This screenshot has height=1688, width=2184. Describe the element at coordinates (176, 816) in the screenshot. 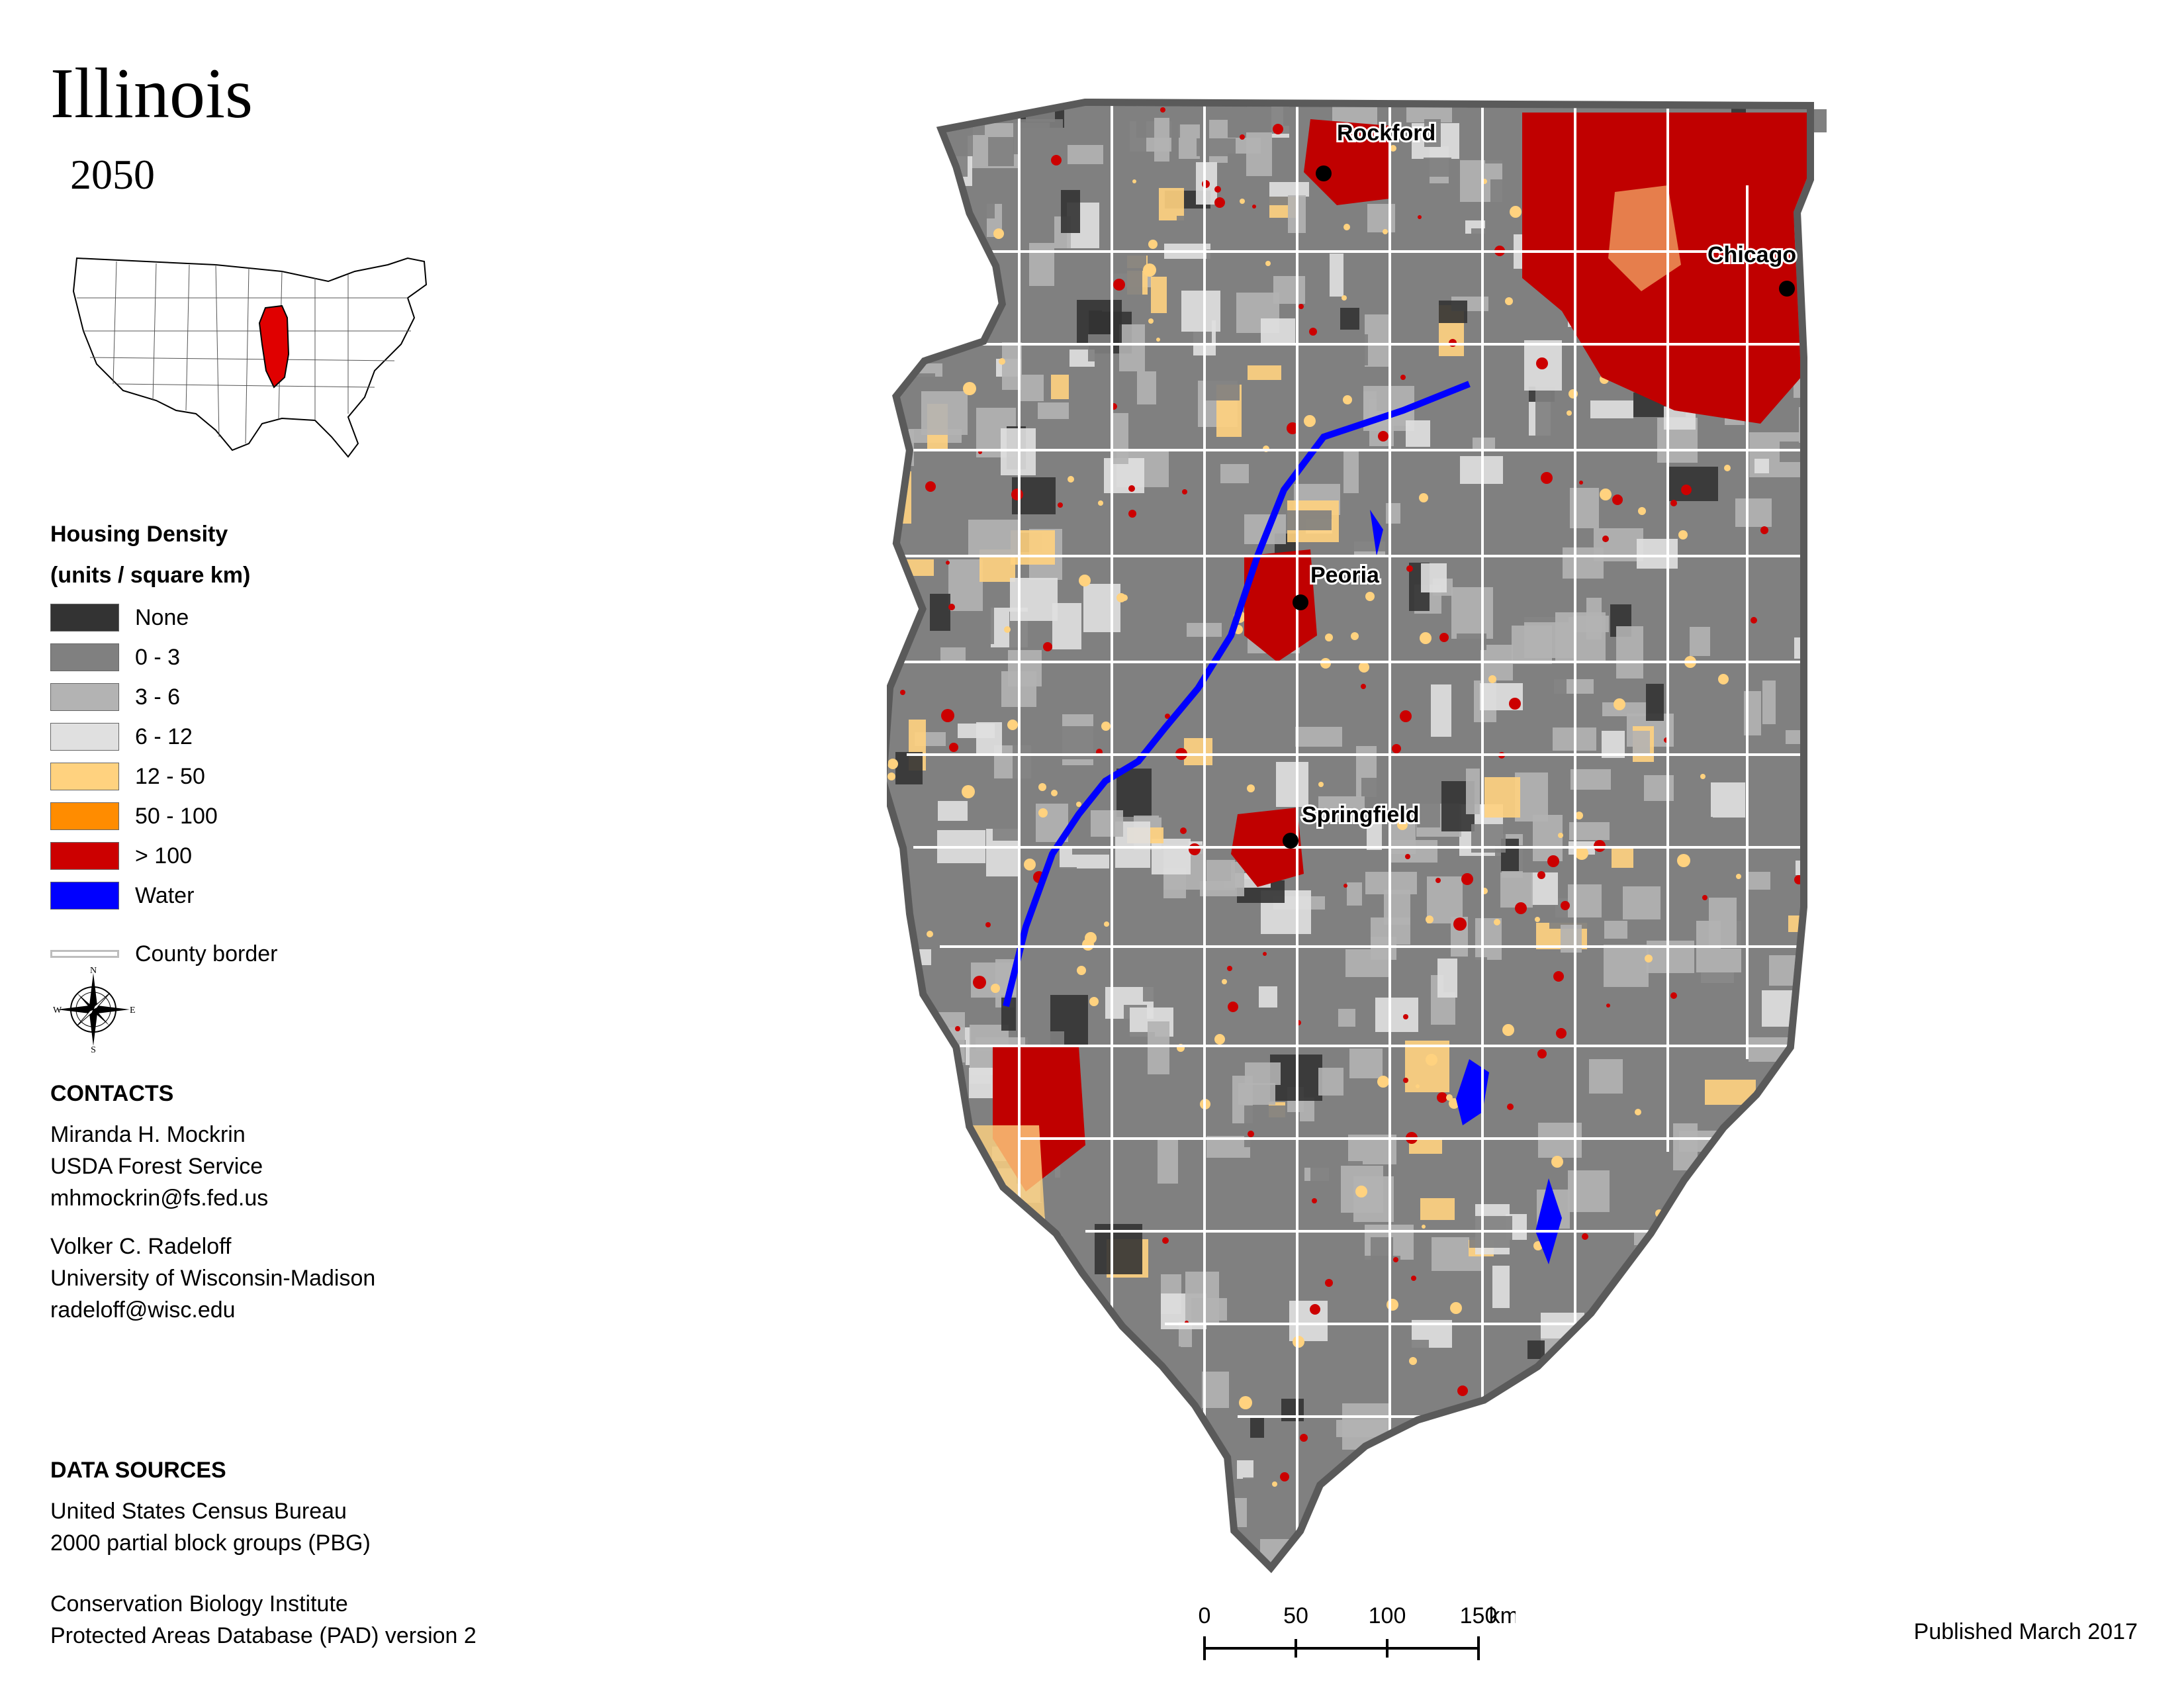

I see `legend-label: 50 - 100` at that location.